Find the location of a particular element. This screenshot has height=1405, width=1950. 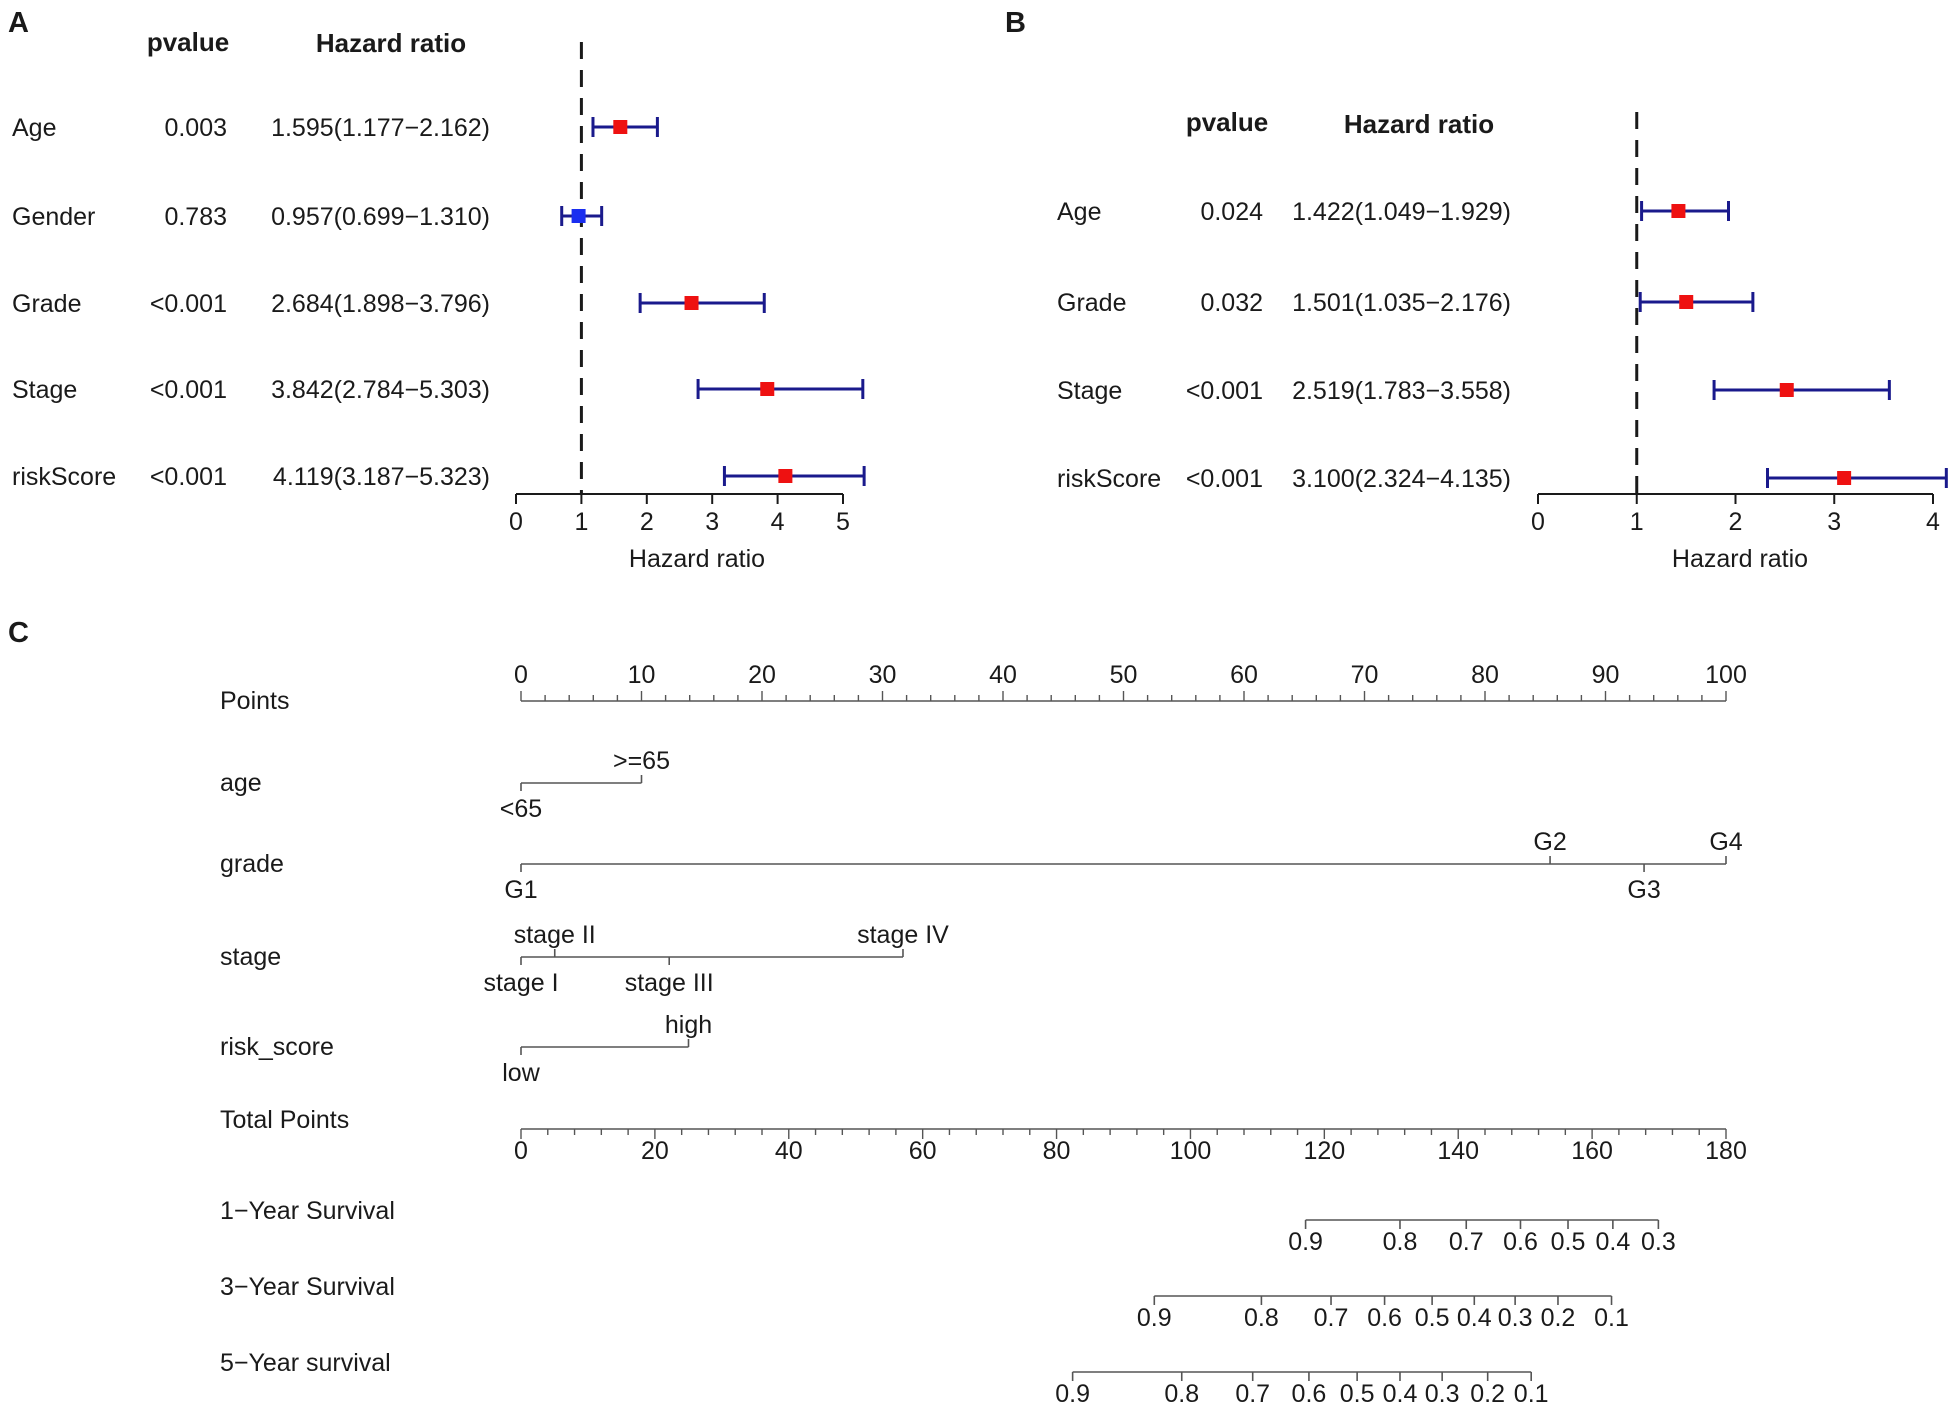

forest-a-x-tick-label: 3 is located at coordinates (712, 522).